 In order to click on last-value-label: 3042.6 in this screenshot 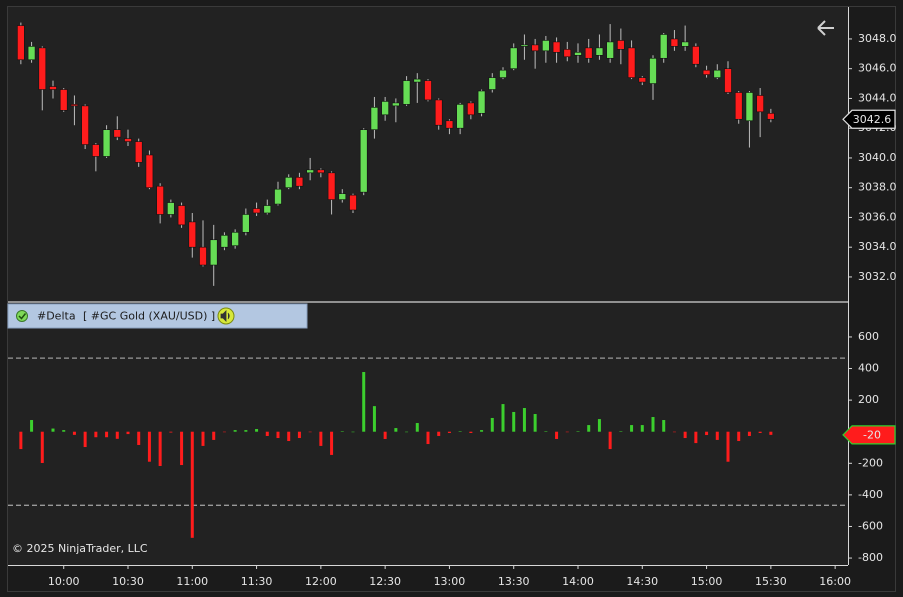, I will do `click(872, 119)`.